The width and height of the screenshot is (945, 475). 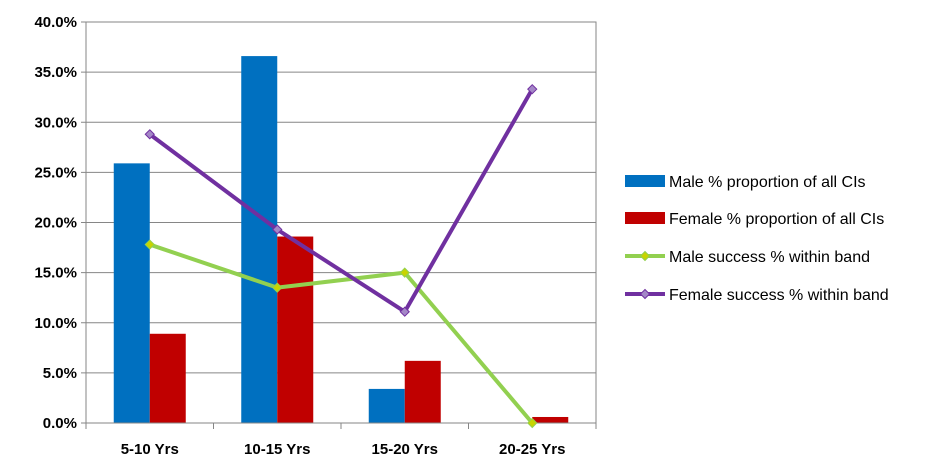 I want to click on x-tick-label: 5-10 Yrs, so click(x=150, y=449).